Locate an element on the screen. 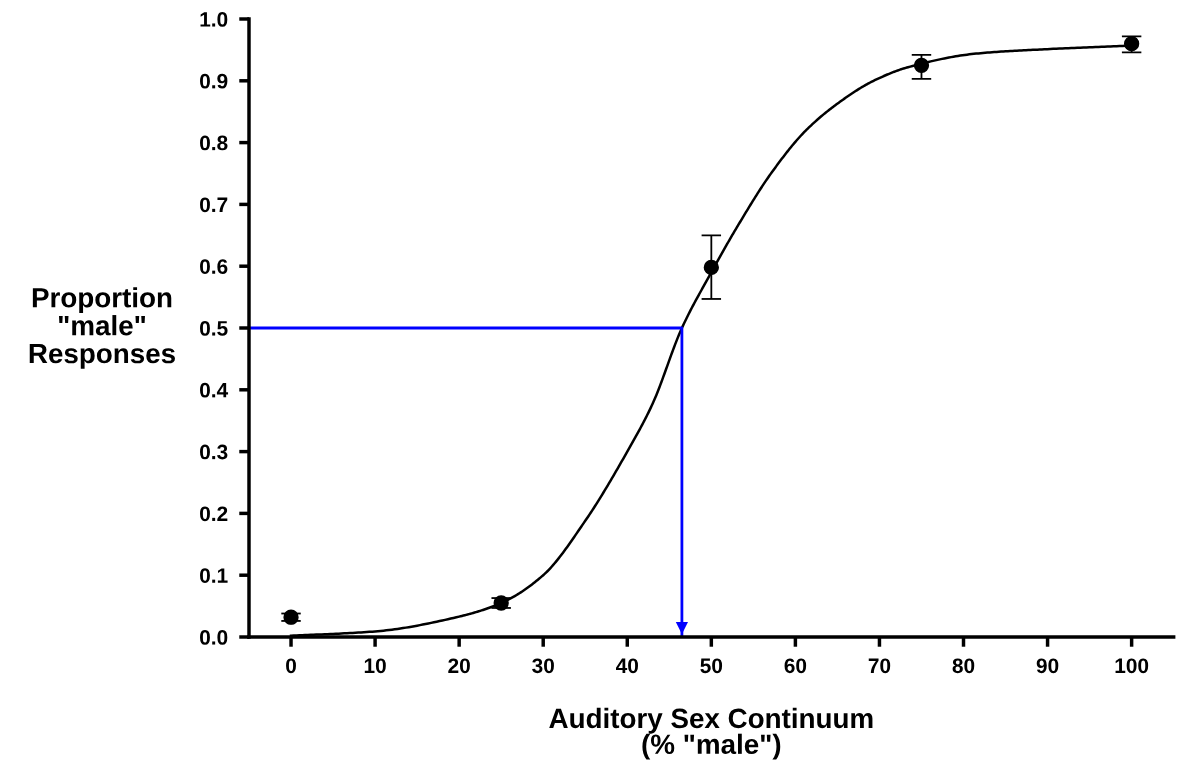 This screenshot has height=782, width=1183. x-axis-title: Auditory Sex Continuum (% "male") is located at coordinates (711, 733).